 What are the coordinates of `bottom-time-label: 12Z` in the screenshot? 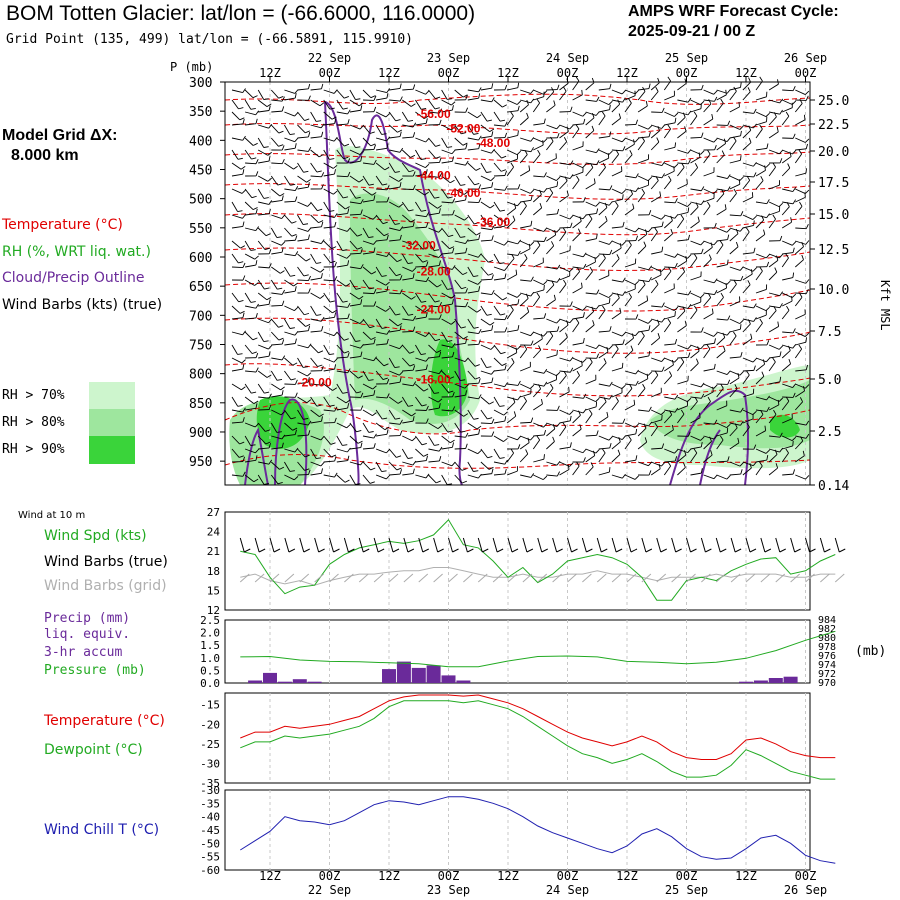 It's located at (270, 876).